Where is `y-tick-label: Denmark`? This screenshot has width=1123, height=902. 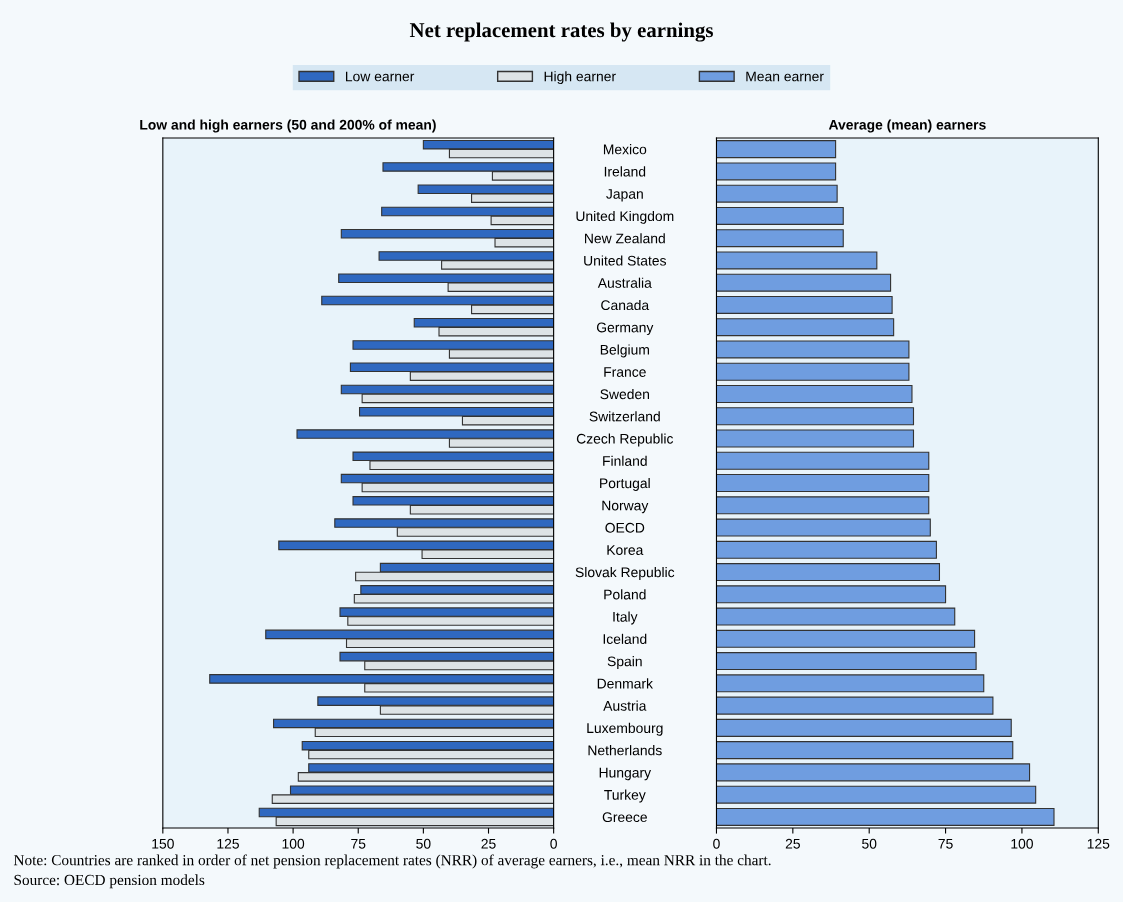
y-tick-label: Denmark is located at coordinates (625, 683).